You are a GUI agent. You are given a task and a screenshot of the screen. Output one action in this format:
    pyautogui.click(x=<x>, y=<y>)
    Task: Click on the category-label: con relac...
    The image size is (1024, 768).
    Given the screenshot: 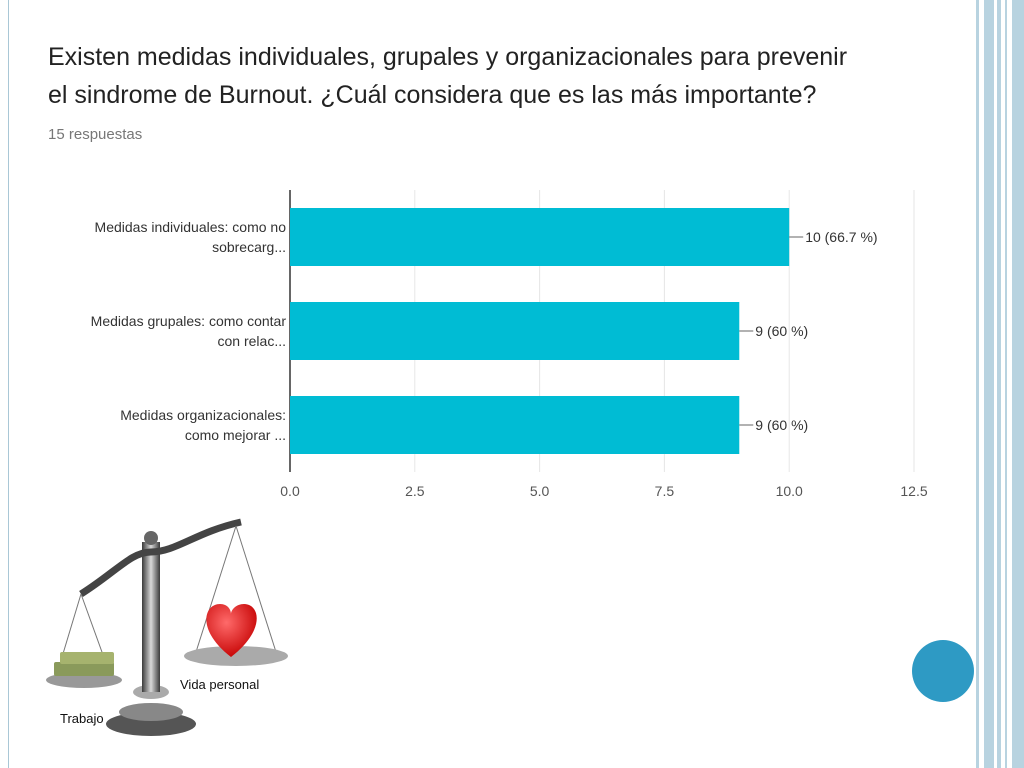 What is the action you would take?
    pyautogui.click(x=252, y=341)
    